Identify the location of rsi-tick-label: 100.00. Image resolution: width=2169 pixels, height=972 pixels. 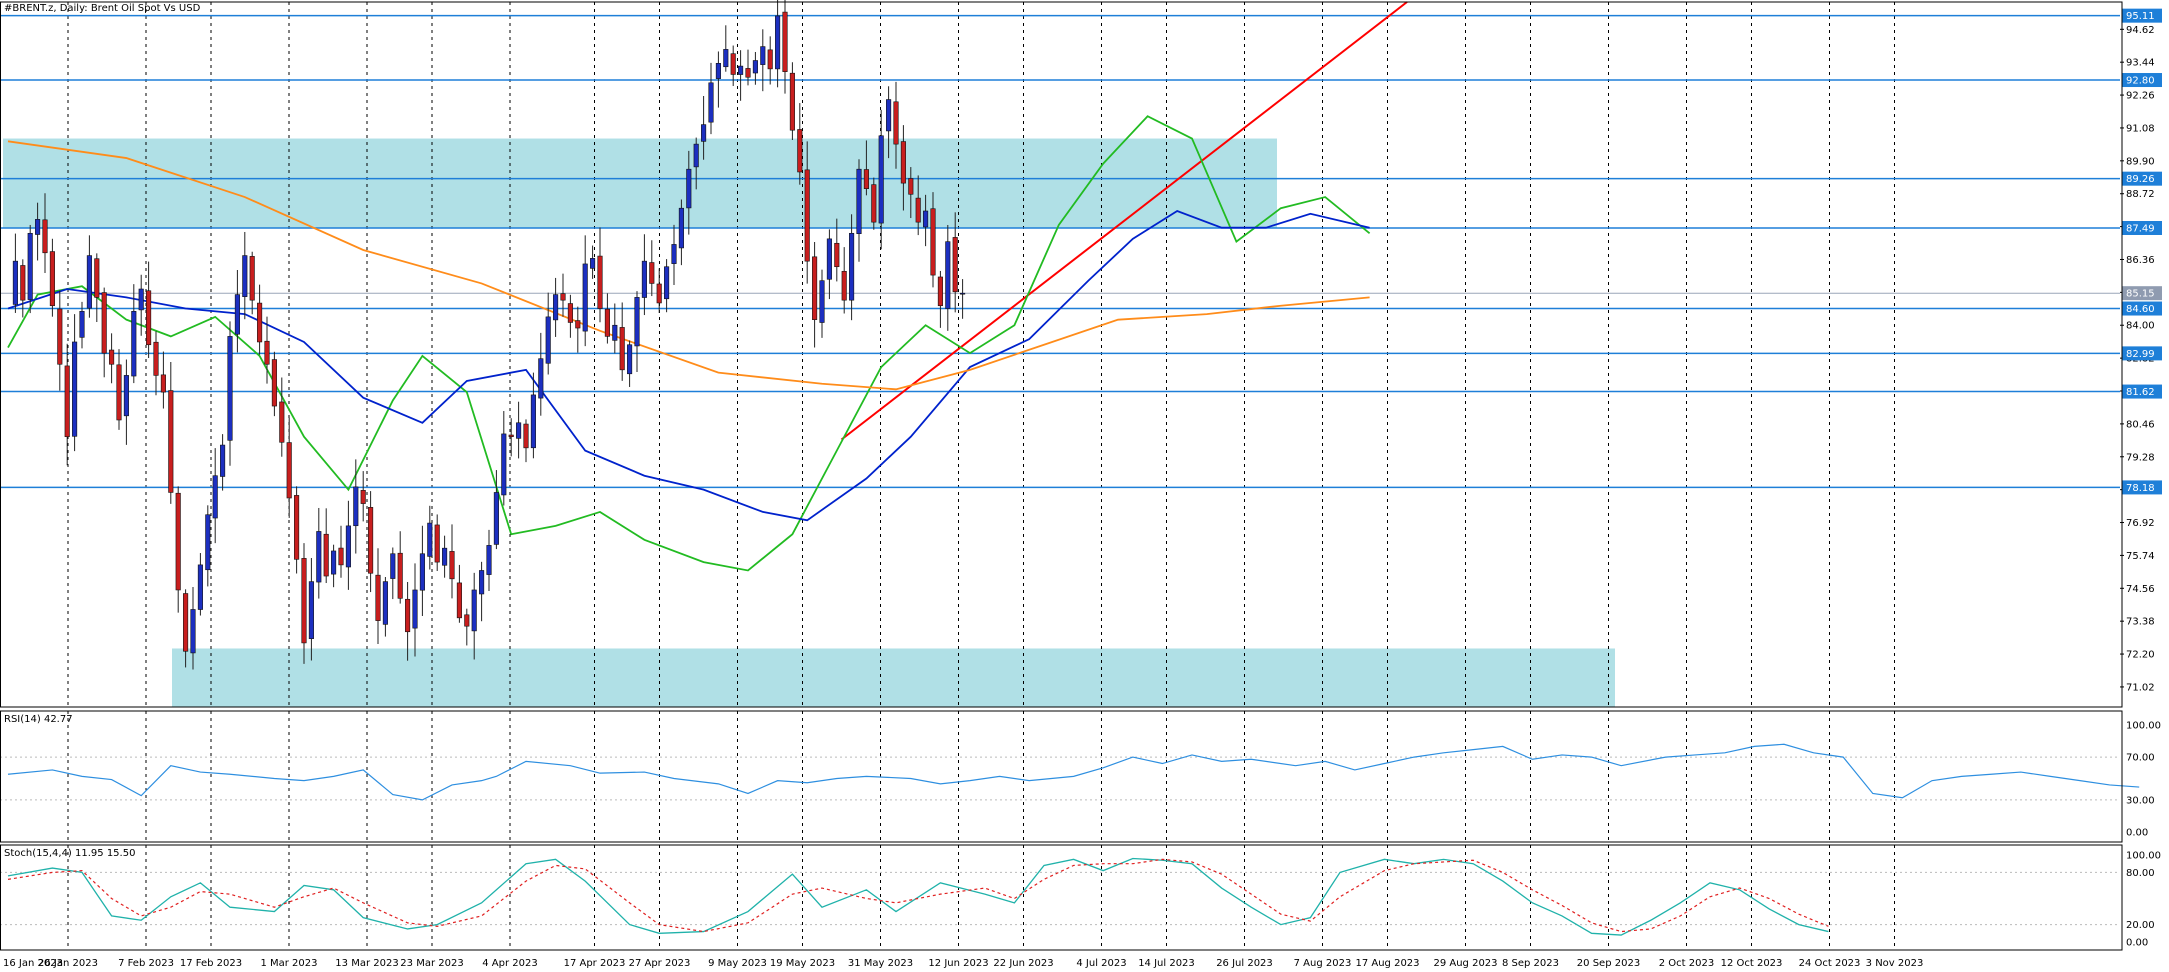
(2143, 726).